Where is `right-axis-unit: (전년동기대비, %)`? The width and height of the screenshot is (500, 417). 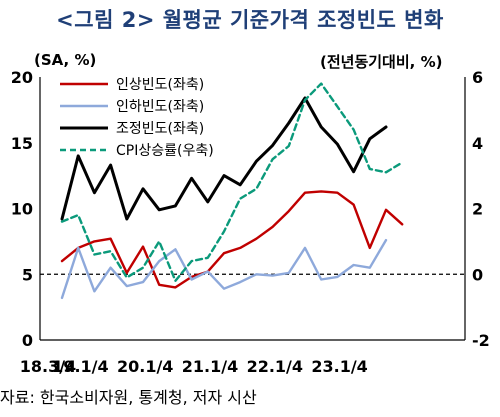 right-axis-unit: (전년동기대비, %) is located at coordinates (381, 62).